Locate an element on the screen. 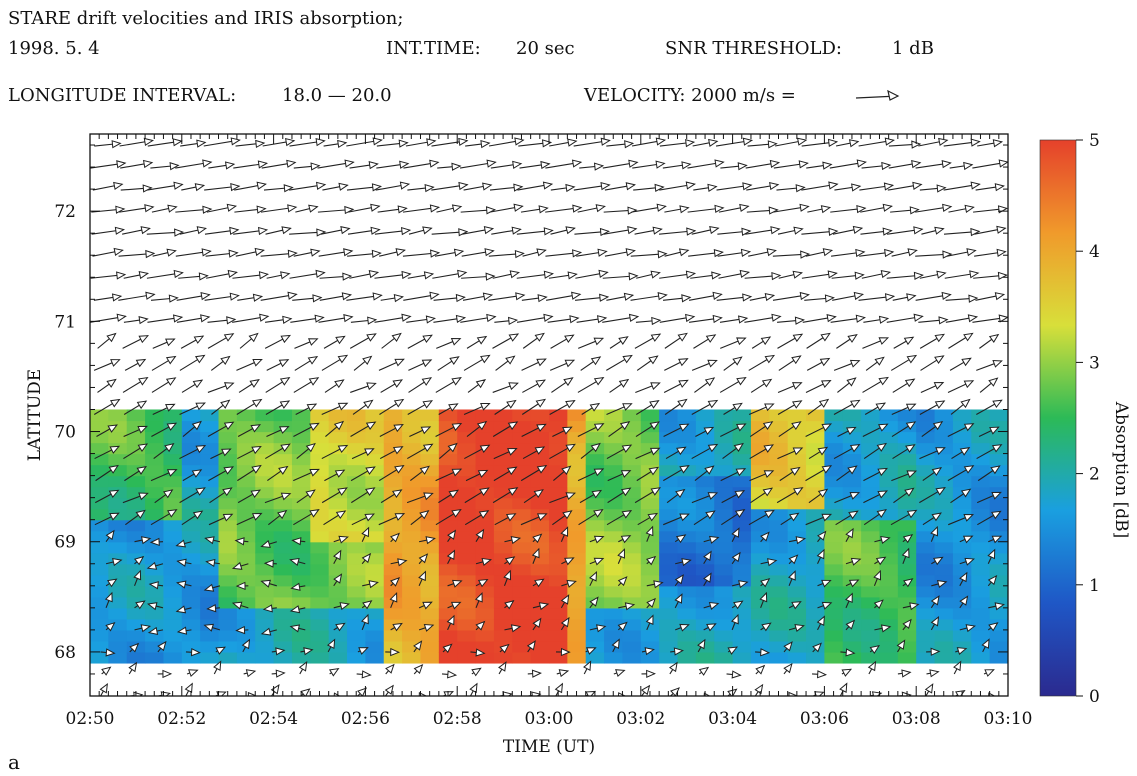  panel-letter: a is located at coordinates (14, 762).